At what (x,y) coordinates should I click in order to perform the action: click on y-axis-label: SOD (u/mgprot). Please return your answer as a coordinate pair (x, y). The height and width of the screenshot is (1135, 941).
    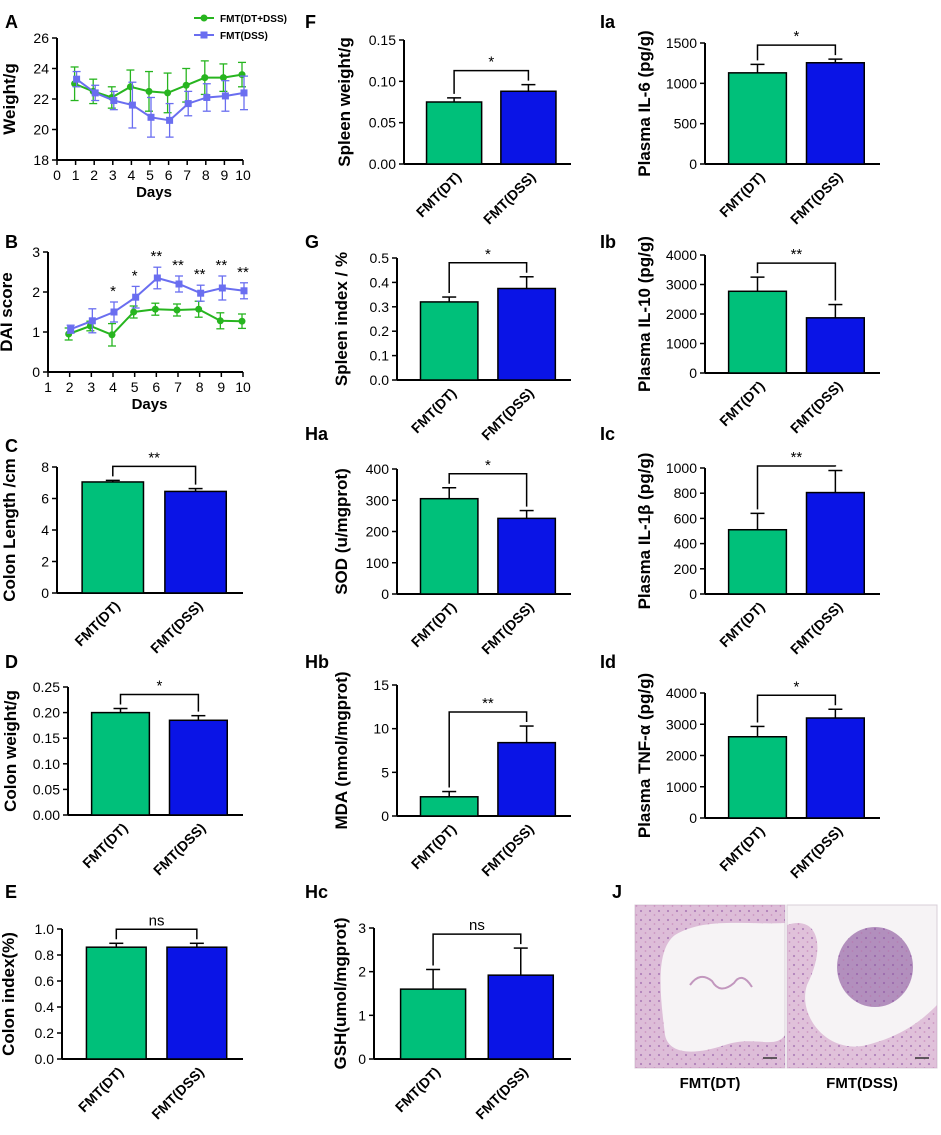
    Looking at the image, I should click on (341, 531).